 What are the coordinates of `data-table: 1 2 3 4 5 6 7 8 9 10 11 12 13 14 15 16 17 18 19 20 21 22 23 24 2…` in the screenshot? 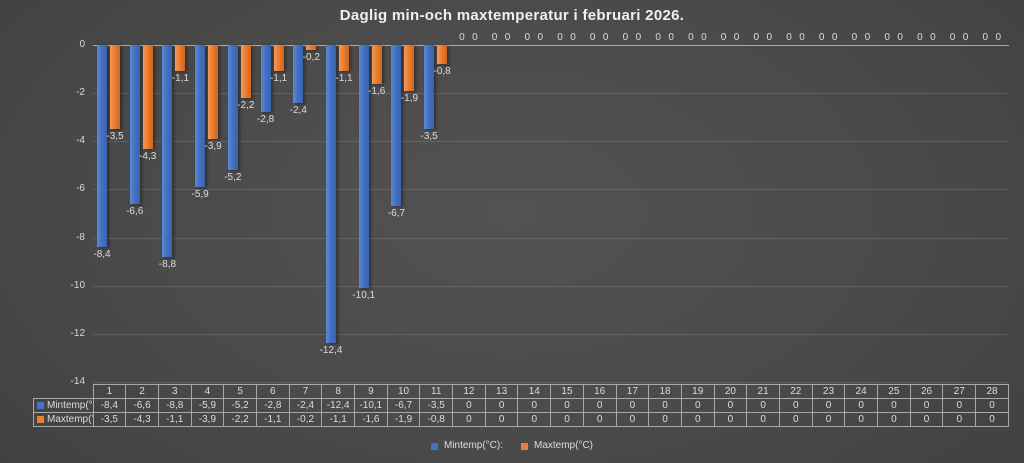 It's located at (521, 405).